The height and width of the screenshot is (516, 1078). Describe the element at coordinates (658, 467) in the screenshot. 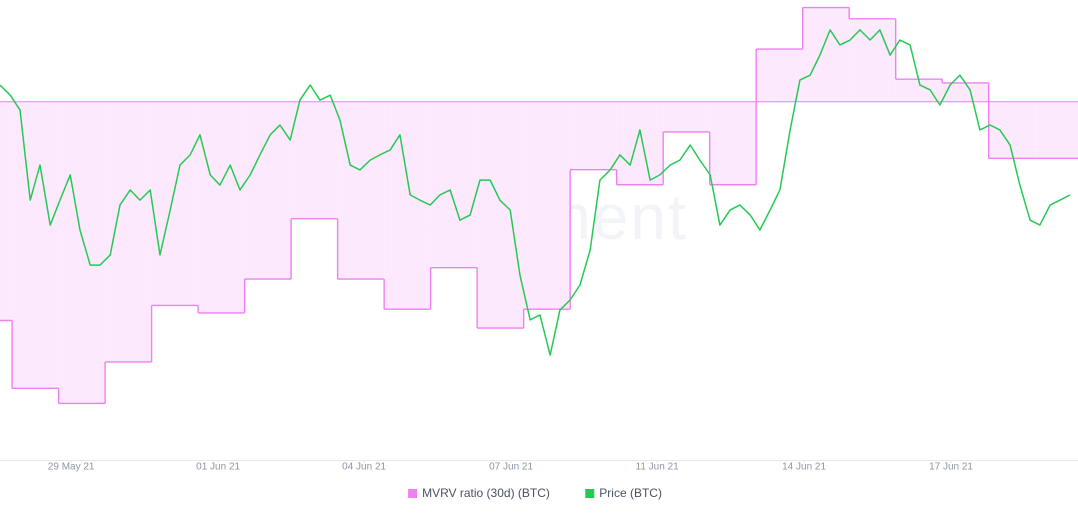

I see `x-tick-label: 11 Jun 21` at that location.